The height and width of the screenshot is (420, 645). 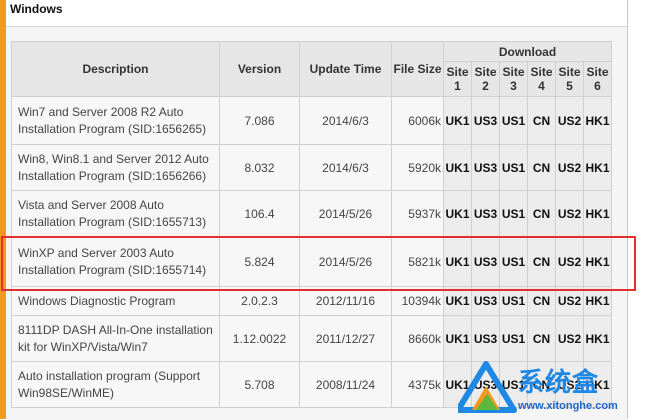 What do you see at coordinates (457, 79) in the screenshot?
I see `header-site-1: Site 1` at bounding box center [457, 79].